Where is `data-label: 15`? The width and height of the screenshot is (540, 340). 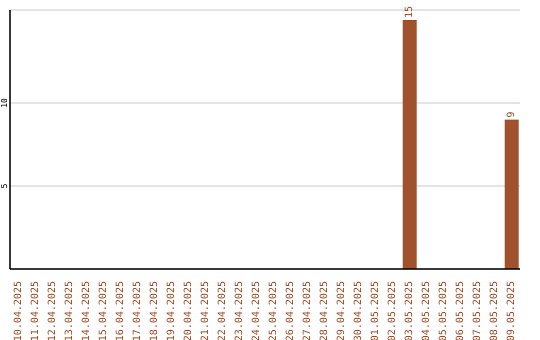 data-label: 15 is located at coordinates (410, 12).